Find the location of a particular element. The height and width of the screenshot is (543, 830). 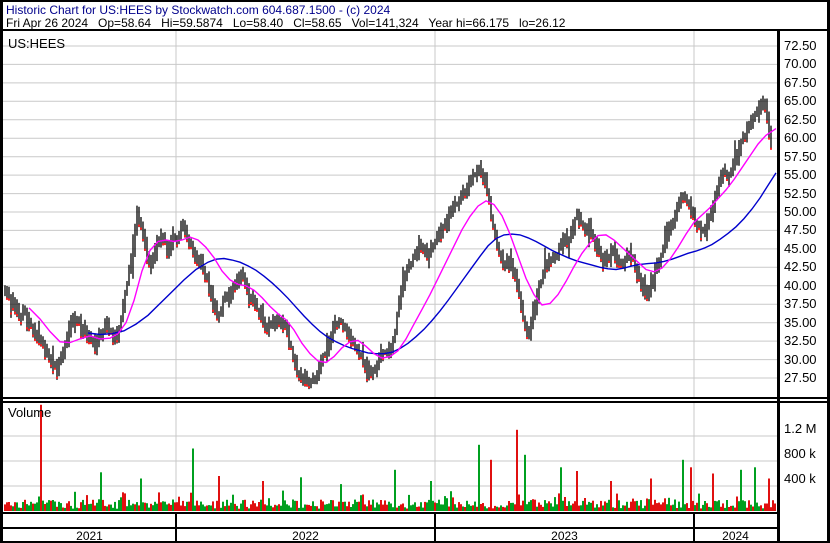

volume-axis-label: 1.2 M is located at coordinates (800, 428).